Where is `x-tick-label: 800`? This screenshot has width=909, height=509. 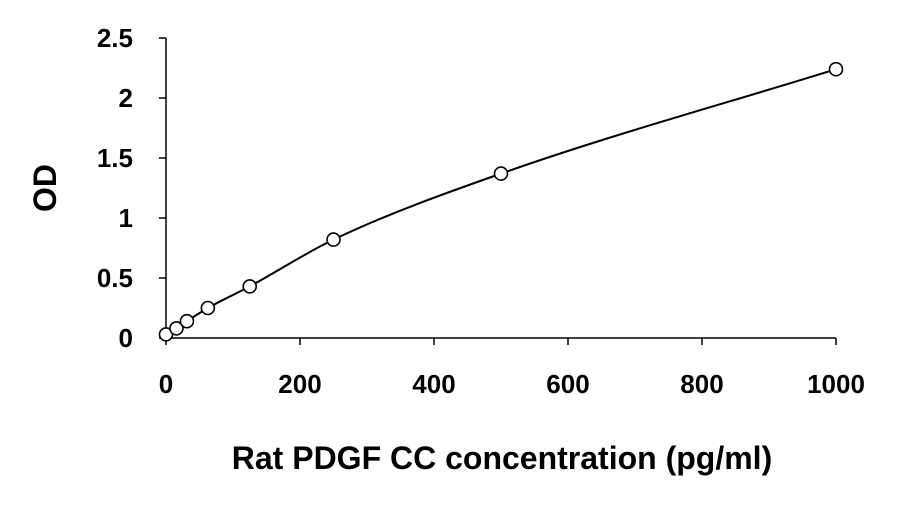 x-tick-label: 800 is located at coordinates (701, 384).